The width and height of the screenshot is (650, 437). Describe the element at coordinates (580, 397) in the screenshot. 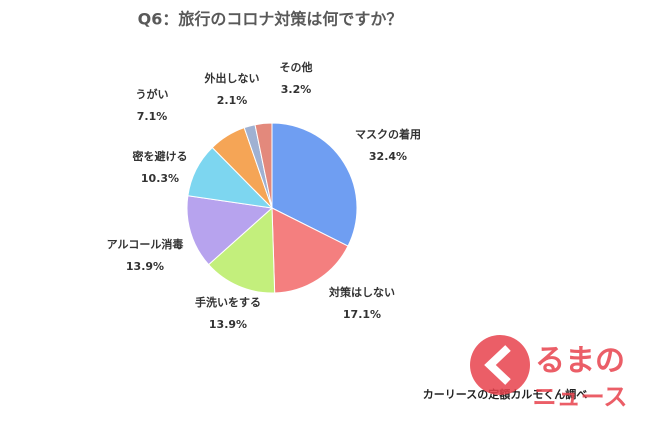

I see `logo-text: ニュース` at that location.